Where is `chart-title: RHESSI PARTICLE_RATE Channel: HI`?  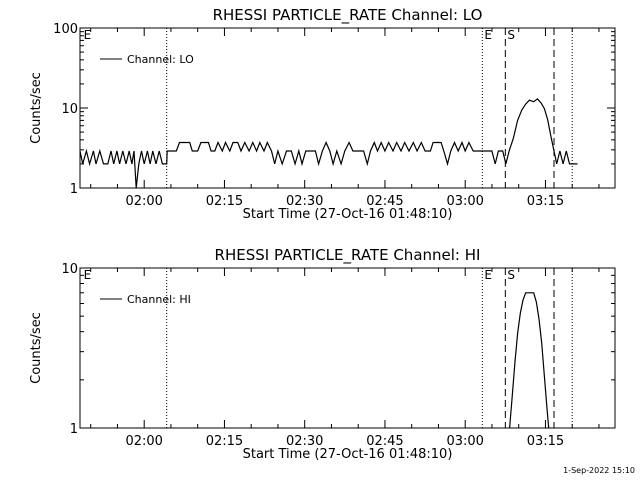 chart-title: RHESSI PARTICLE_RATE Channel: HI is located at coordinates (348, 255).